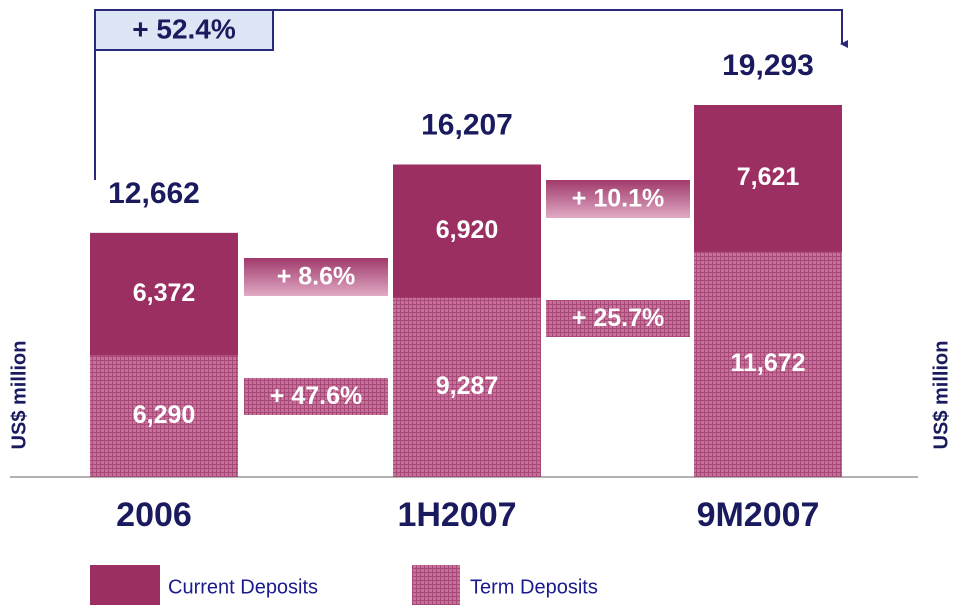 This screenshot has width=963, height=608. I want to click on segment-label: 6,920, so click(467, 230).